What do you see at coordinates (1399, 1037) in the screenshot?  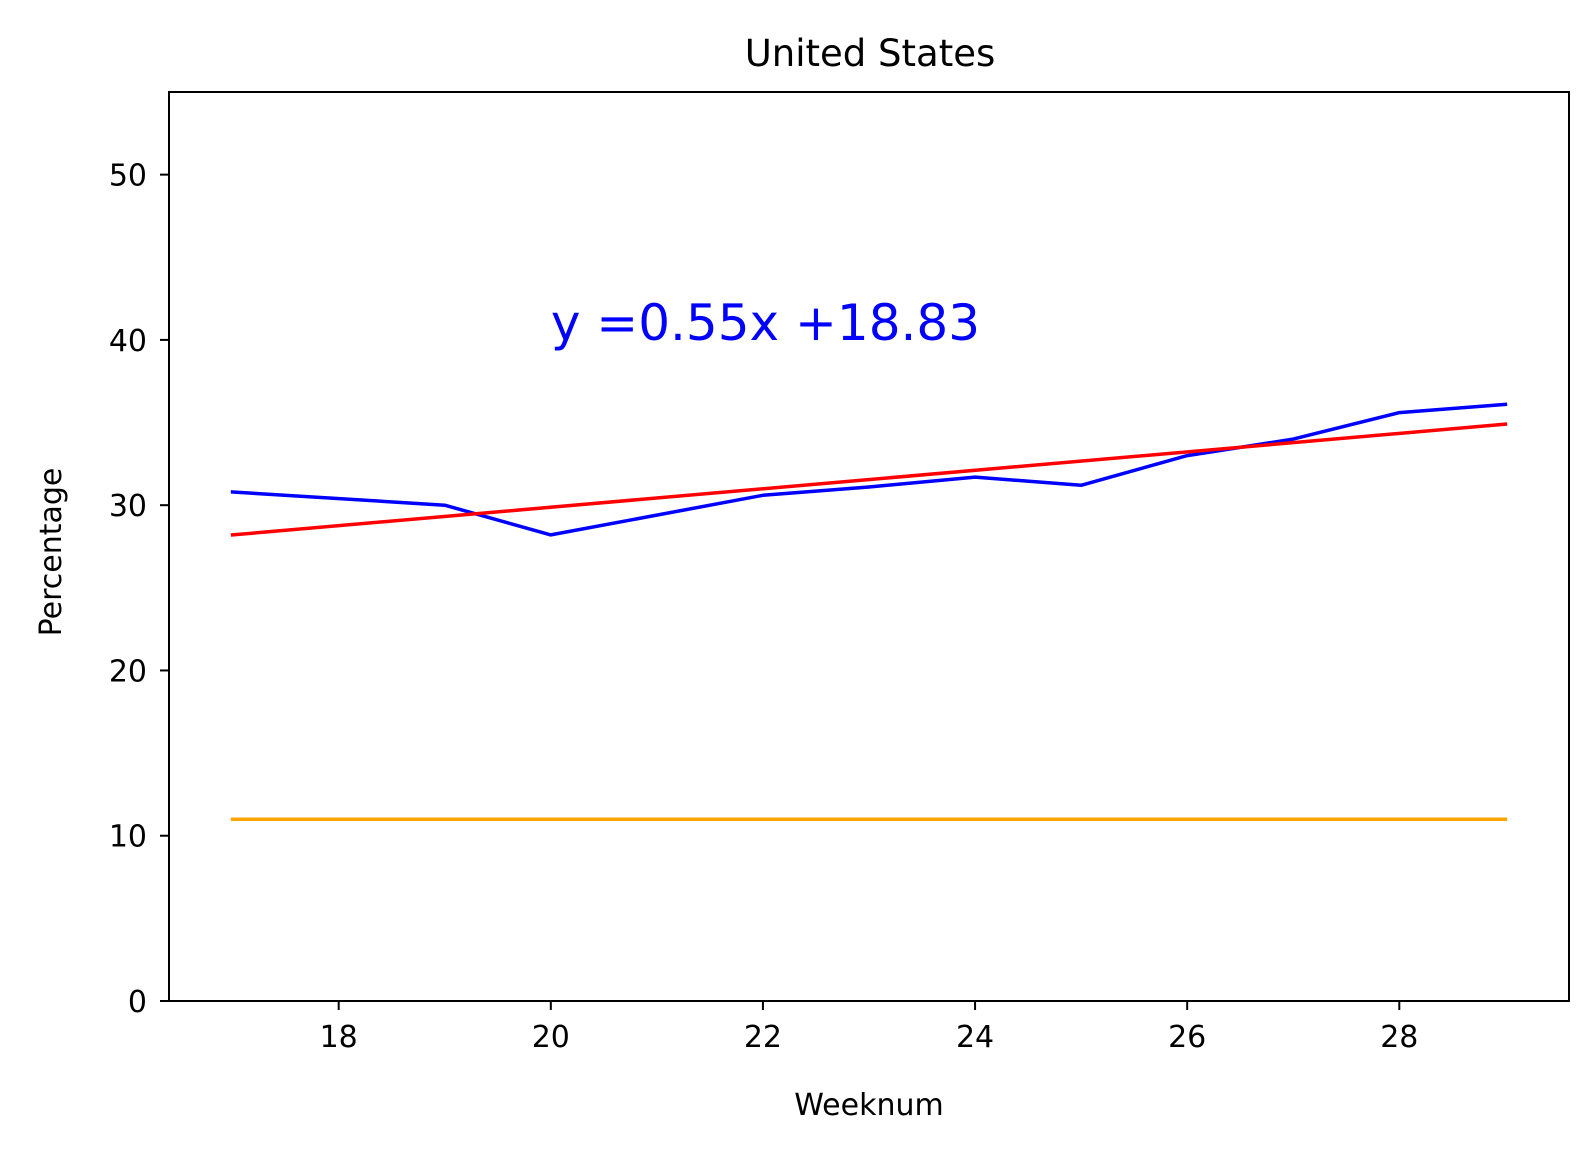 I see `x-tick-label: 28` at bounding box center [1399, 1037].